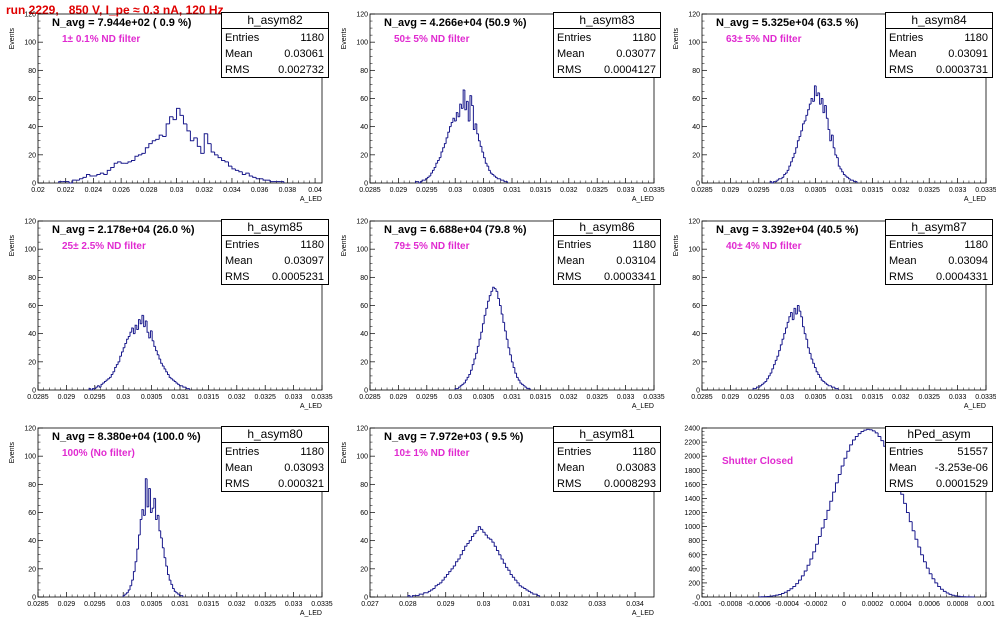  Describe the element at coordinates (597, 190) in the screenshot. I see `x-tick-label: 0.0325` at that location.